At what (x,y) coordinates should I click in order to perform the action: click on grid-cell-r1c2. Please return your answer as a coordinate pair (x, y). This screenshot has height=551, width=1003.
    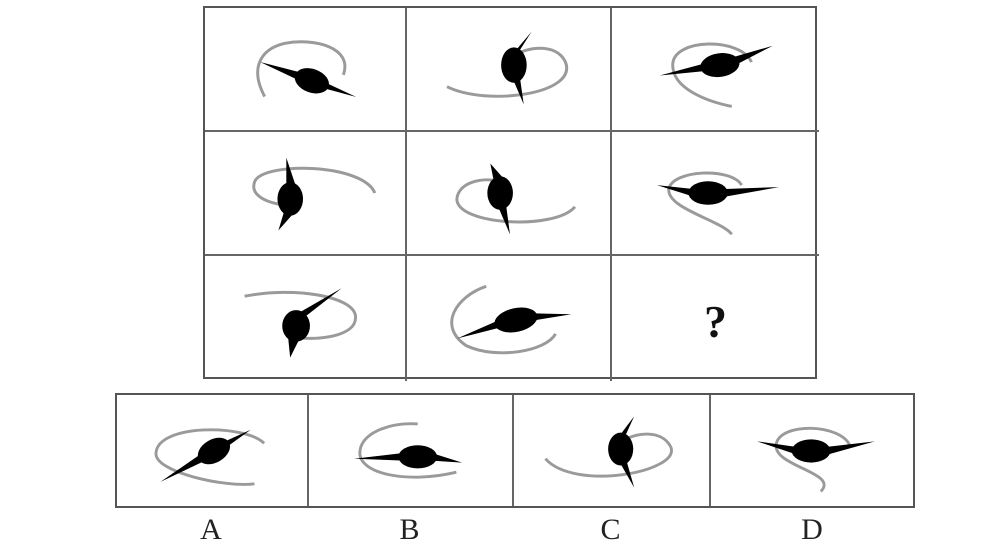
    Looking at the image, I should click on (509, 70).